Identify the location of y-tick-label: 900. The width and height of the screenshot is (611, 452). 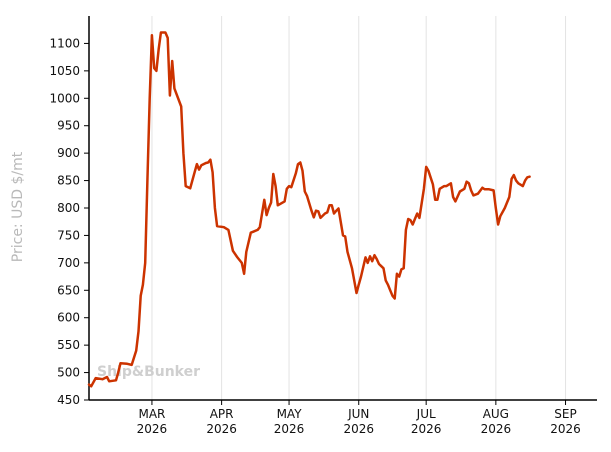
(68, 153).